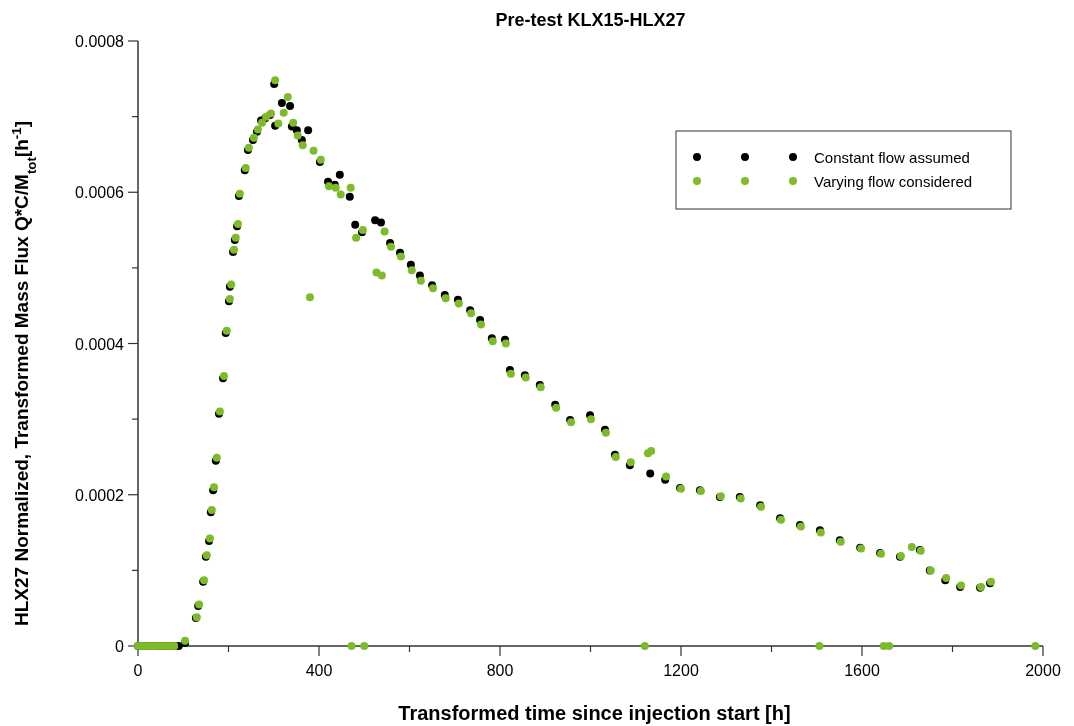 Image resolution: width=1074 pixels, height=726 pixels. Describe the element at coordinates (319, 670) in the screenshot. I see `x-tick-label: 400` at that location.